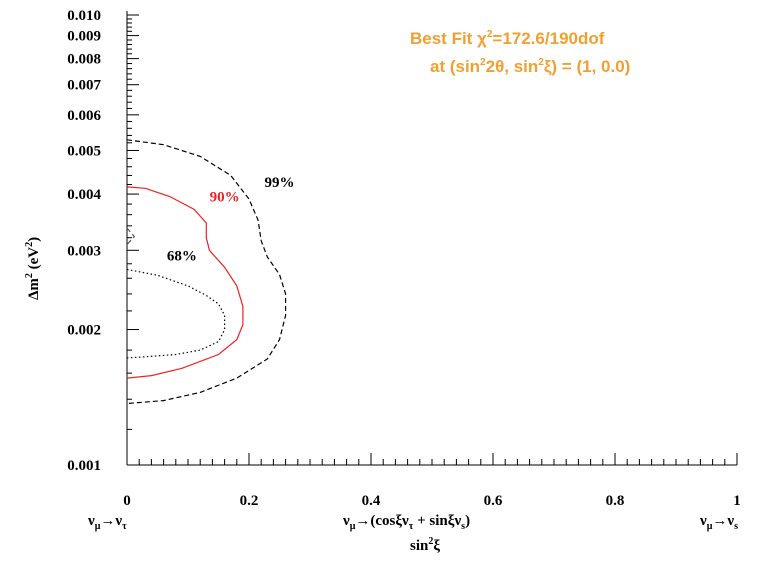  Describe the element at coordinates (84, 16) in the screenshot. I see `y-tick-label: 0.010` at that location.